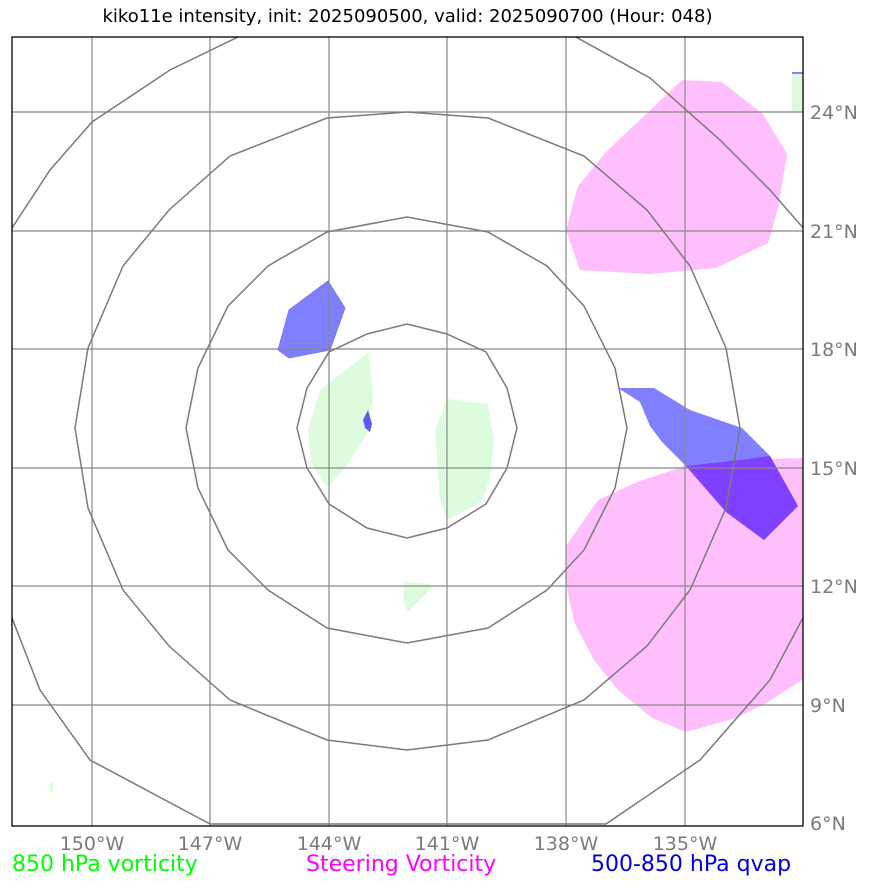  Describe the element at coordinates (210, 844) in the screenshot. I see `x-tick-label: 147°W` at that location.